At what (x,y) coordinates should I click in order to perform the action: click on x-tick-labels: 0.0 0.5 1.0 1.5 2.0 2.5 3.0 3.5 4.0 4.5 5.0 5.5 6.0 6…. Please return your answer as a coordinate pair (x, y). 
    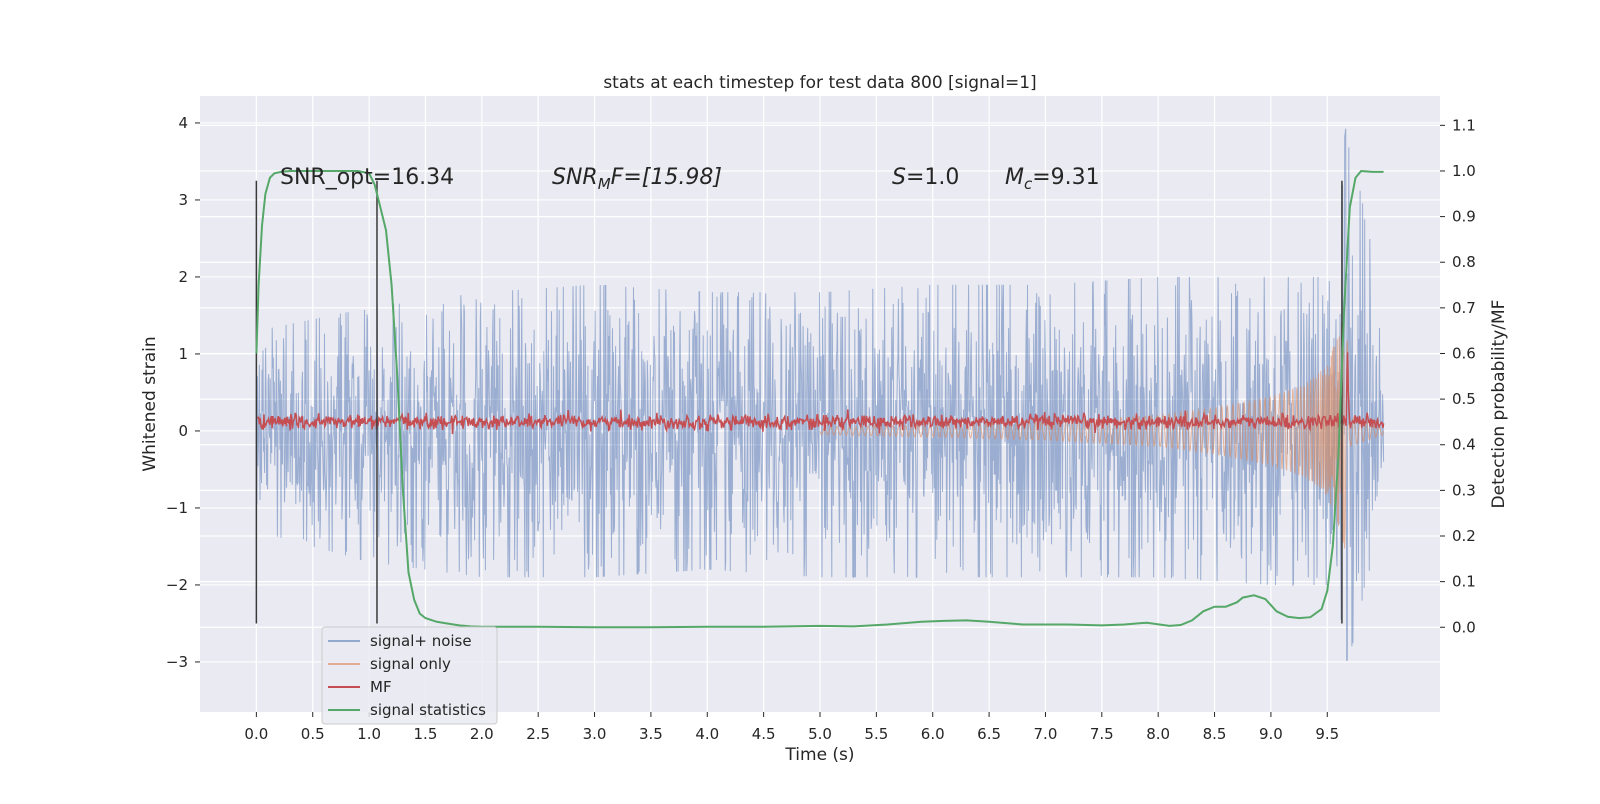
    Looking at the image, I should click on (791, 727).